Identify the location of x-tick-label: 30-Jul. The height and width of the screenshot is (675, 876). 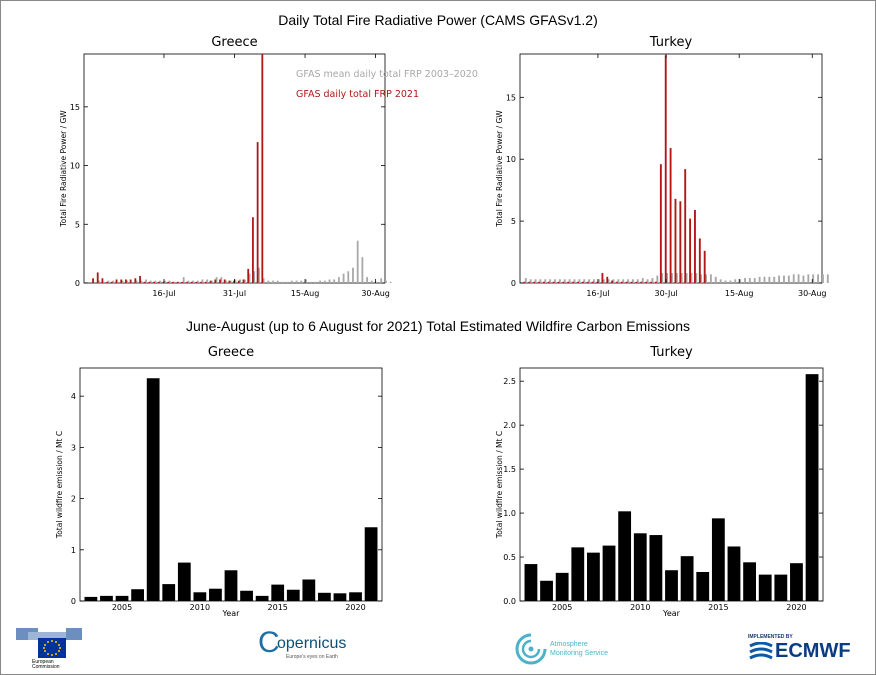
(666, 293).